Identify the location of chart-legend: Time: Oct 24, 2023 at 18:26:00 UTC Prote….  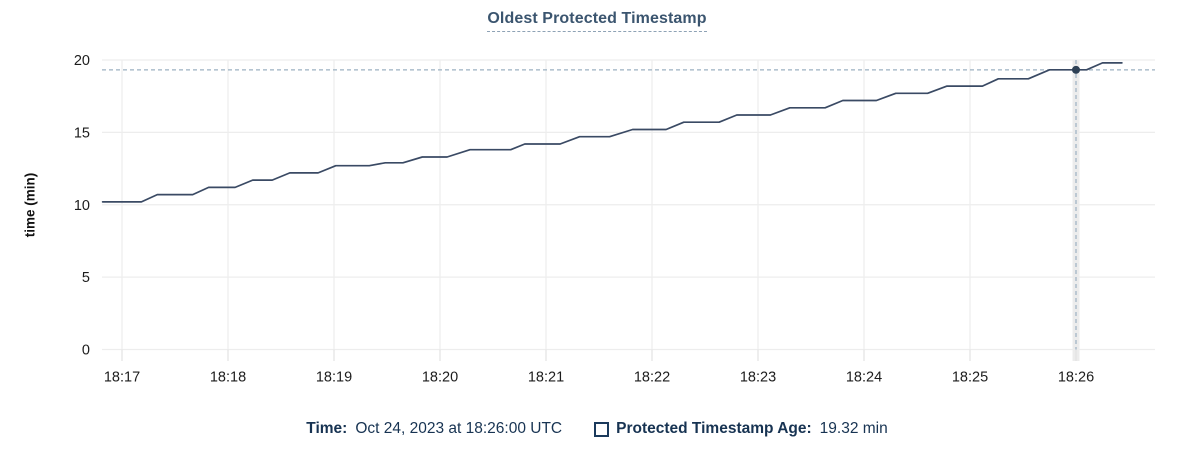
(597, 429).